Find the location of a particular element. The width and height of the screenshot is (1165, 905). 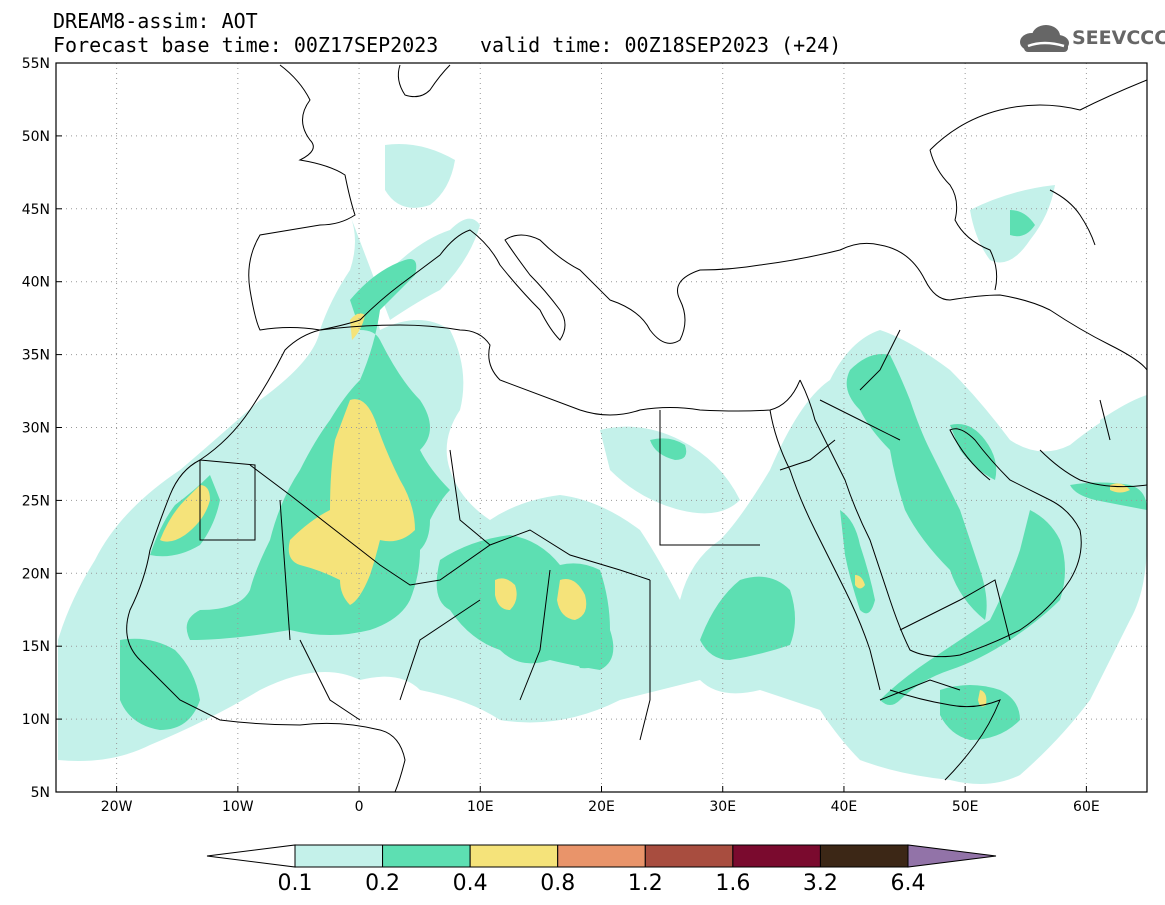

logo-text: SEEVCCC is located at coordinates (1118, 38).